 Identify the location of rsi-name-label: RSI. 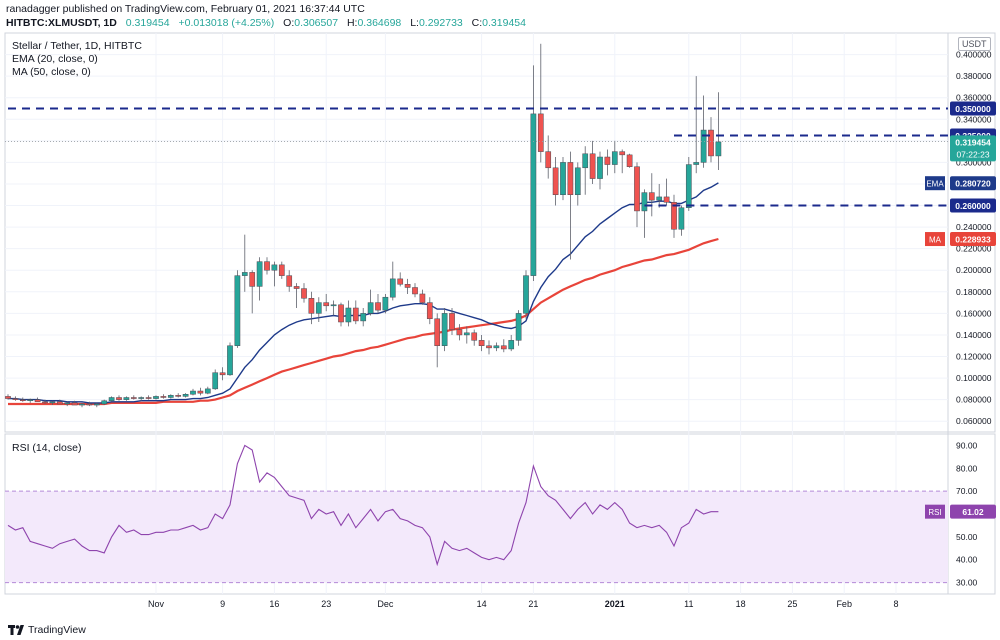
(934, 512).